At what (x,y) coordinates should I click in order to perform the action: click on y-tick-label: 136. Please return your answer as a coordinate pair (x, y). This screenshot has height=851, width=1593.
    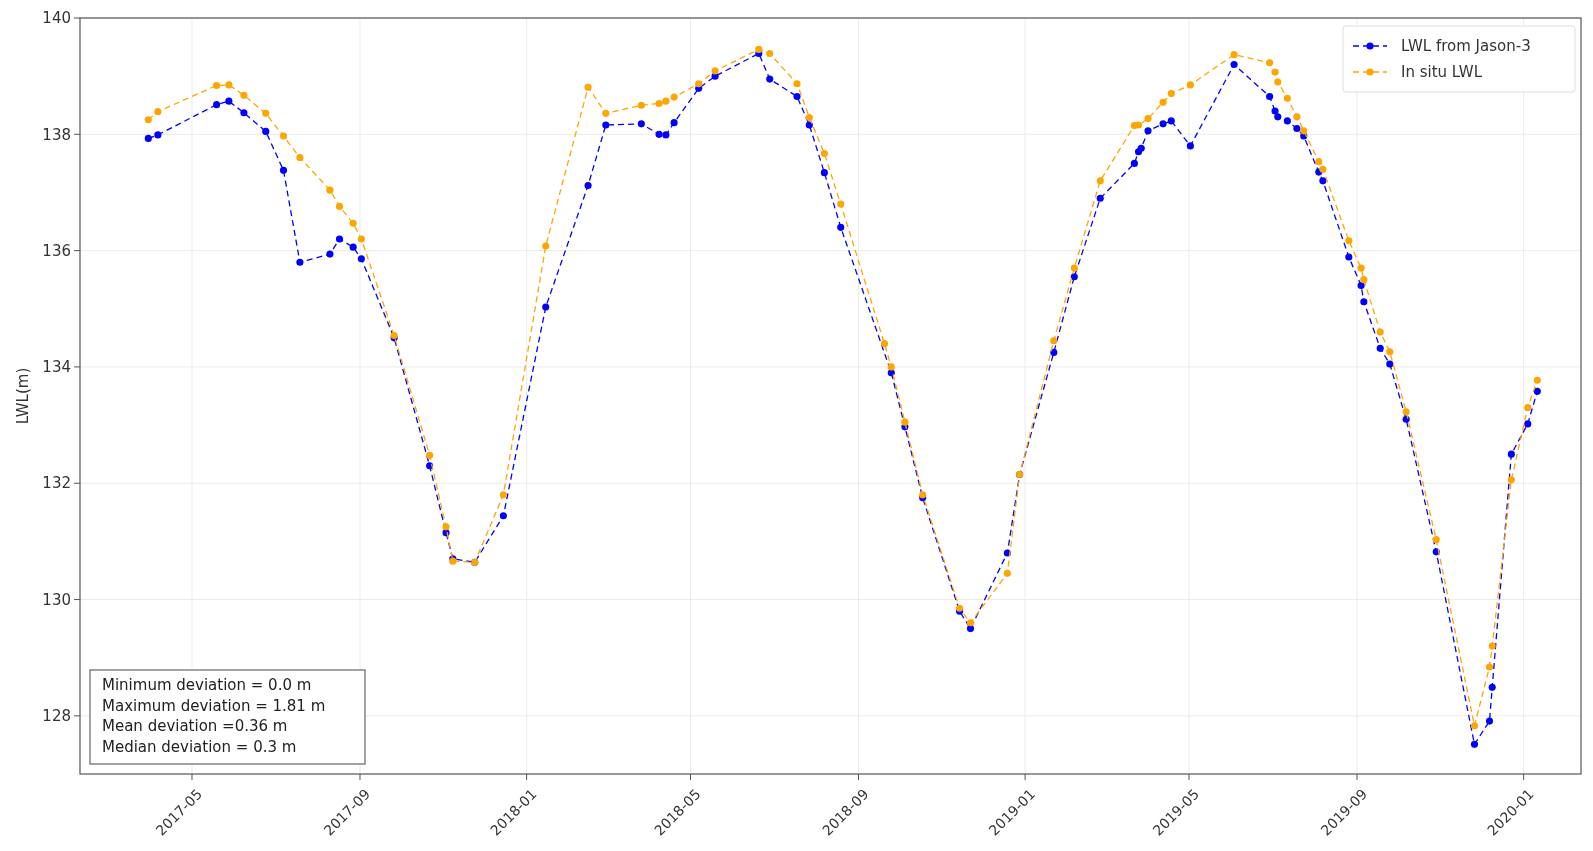
    Looking at the image, I should click on (56, 250).